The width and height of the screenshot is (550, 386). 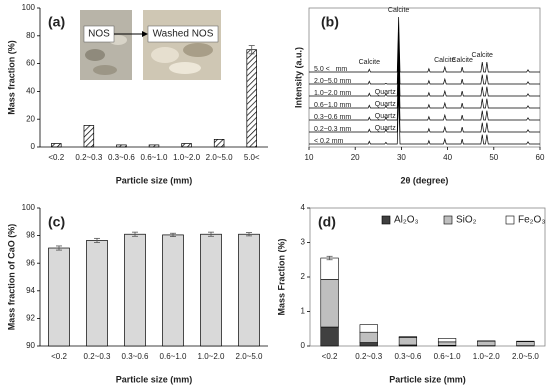 I want to click on series-label: < 0.2 mm, so click(x=329, y=141).